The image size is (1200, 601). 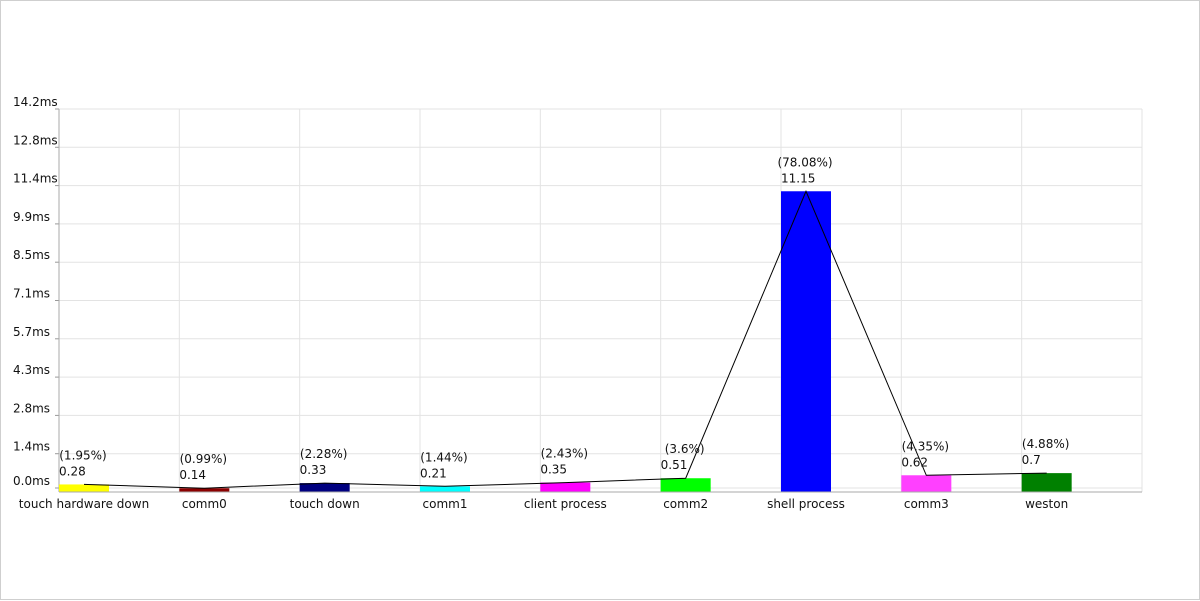 I want to click on percent-label: (3.6%), so click(x=685, y=449).